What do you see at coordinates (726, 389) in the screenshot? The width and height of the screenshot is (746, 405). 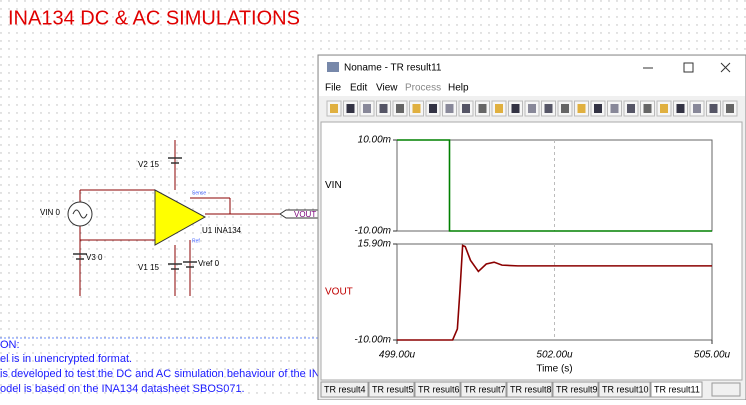 I see `tab-scroll` at bounding box center [726, 389].